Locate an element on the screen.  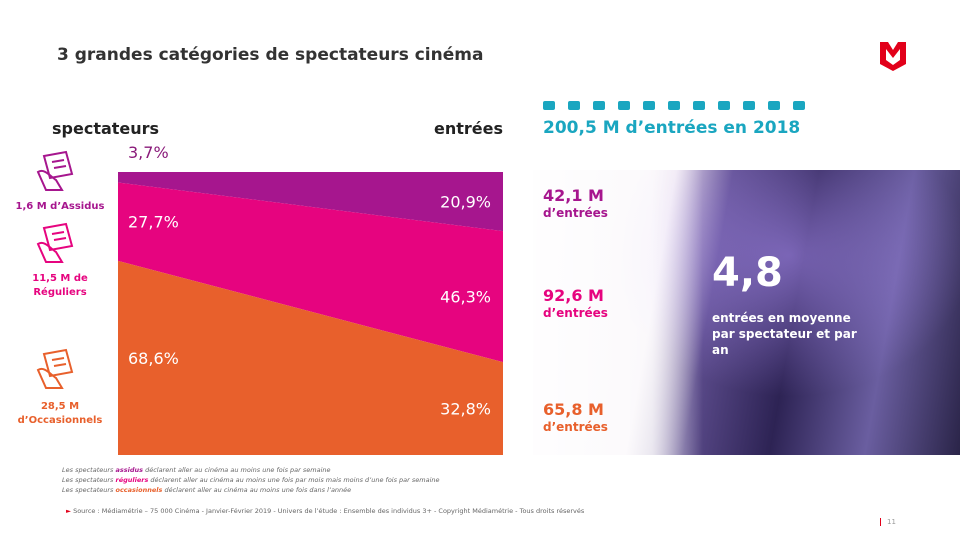
page-number: 11 is located at coordinates (888, 522).